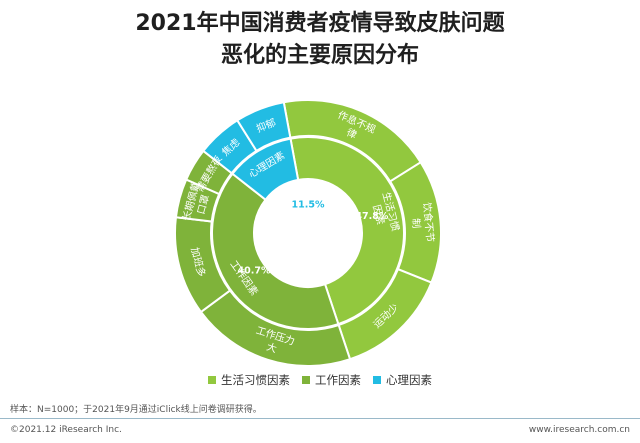 The height and width of the screenshot is (443, 640). I want to click on inner-value-0: 47.8%, so click(371, 216).